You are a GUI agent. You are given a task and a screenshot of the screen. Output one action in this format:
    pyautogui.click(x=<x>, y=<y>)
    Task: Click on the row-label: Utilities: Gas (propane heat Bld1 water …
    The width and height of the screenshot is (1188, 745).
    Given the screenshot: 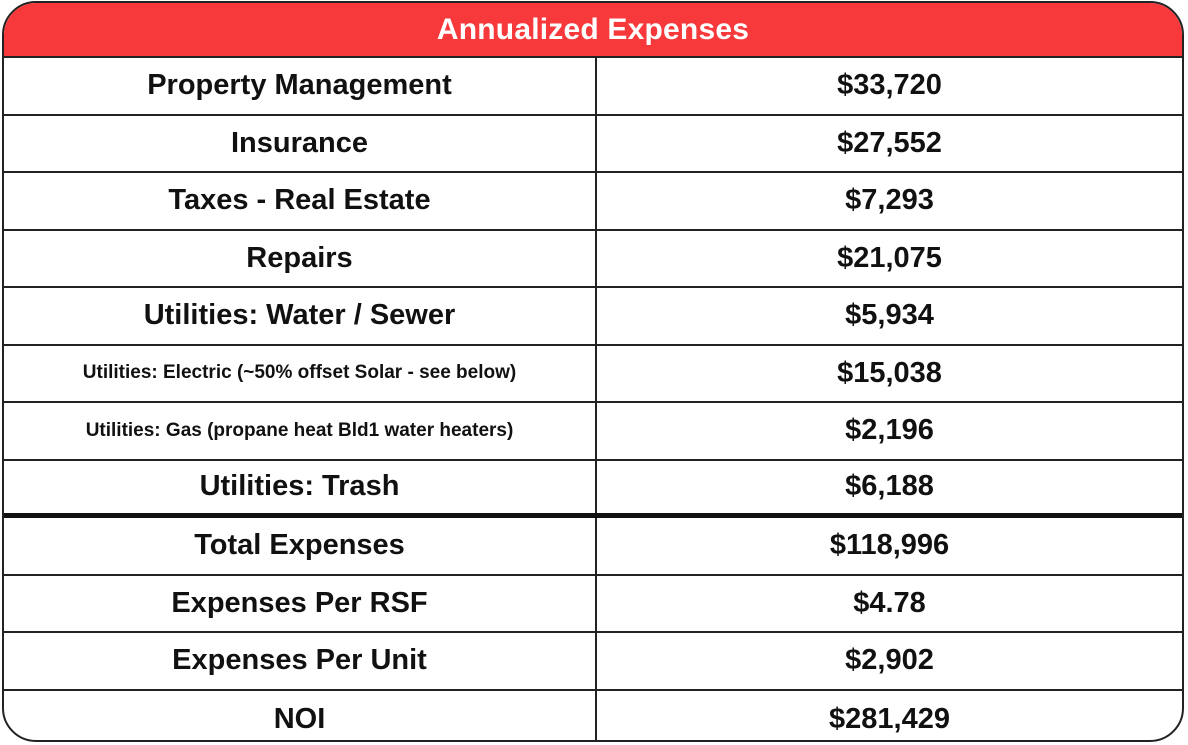 What is the action you would take?
    pyautogui.click(x=300, y=431)
    